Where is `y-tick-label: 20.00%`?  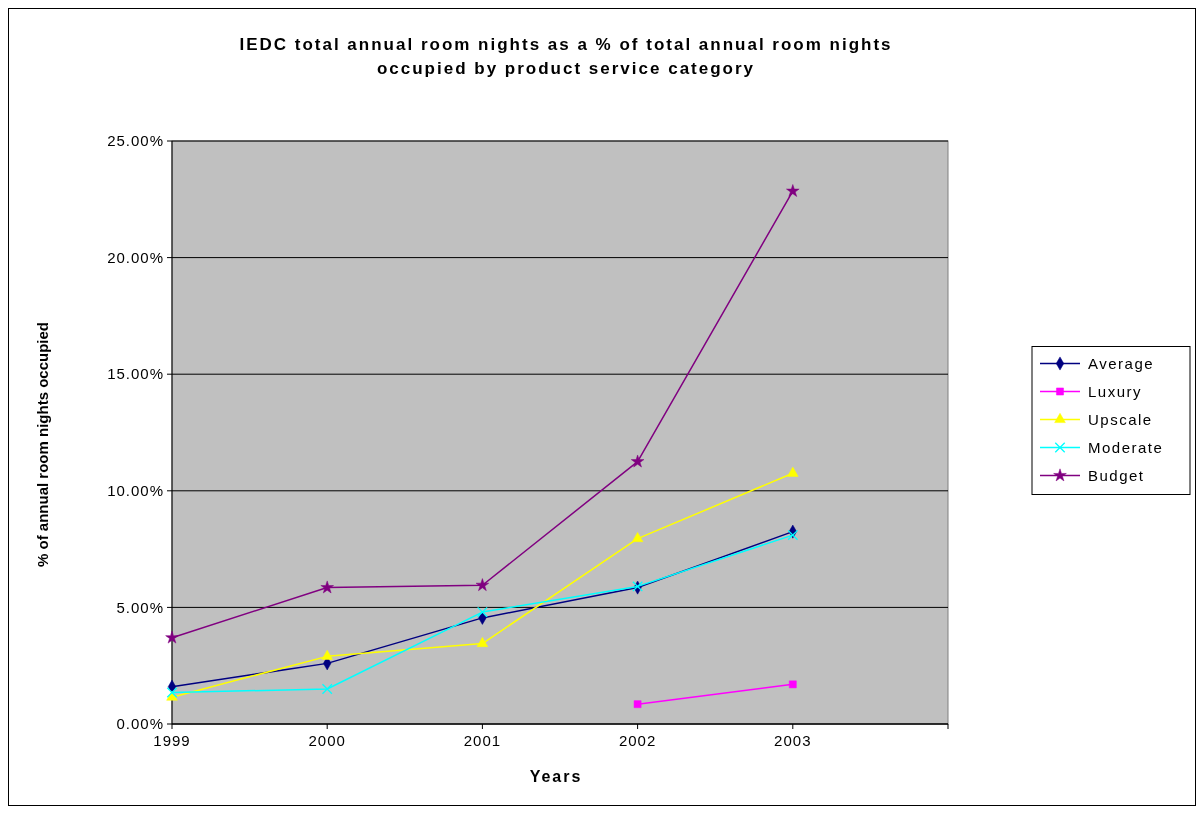 y-tick-label: 20.00% is located at coordinates (135, 257).